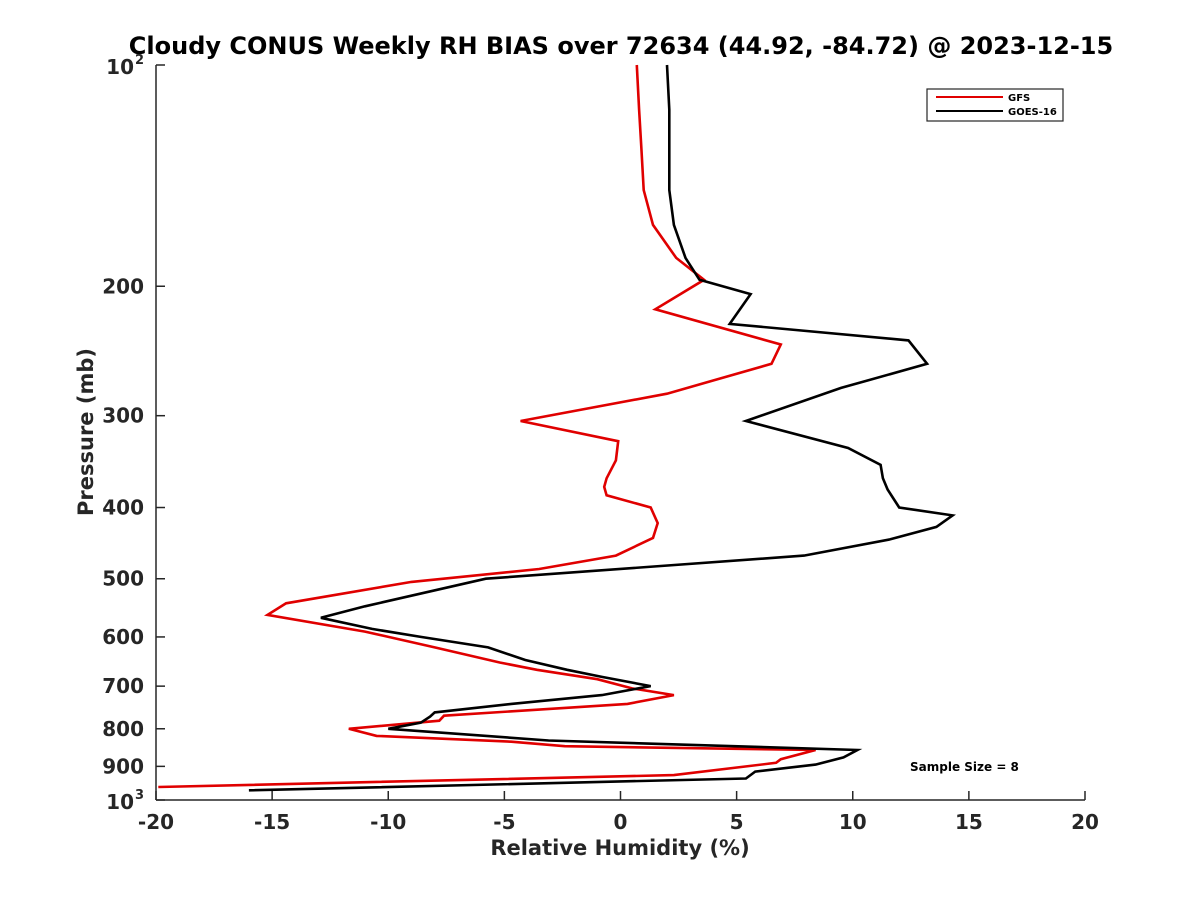 This screenshot has height=900, width=1200. I want to click on legend-box, so click(995, 105).